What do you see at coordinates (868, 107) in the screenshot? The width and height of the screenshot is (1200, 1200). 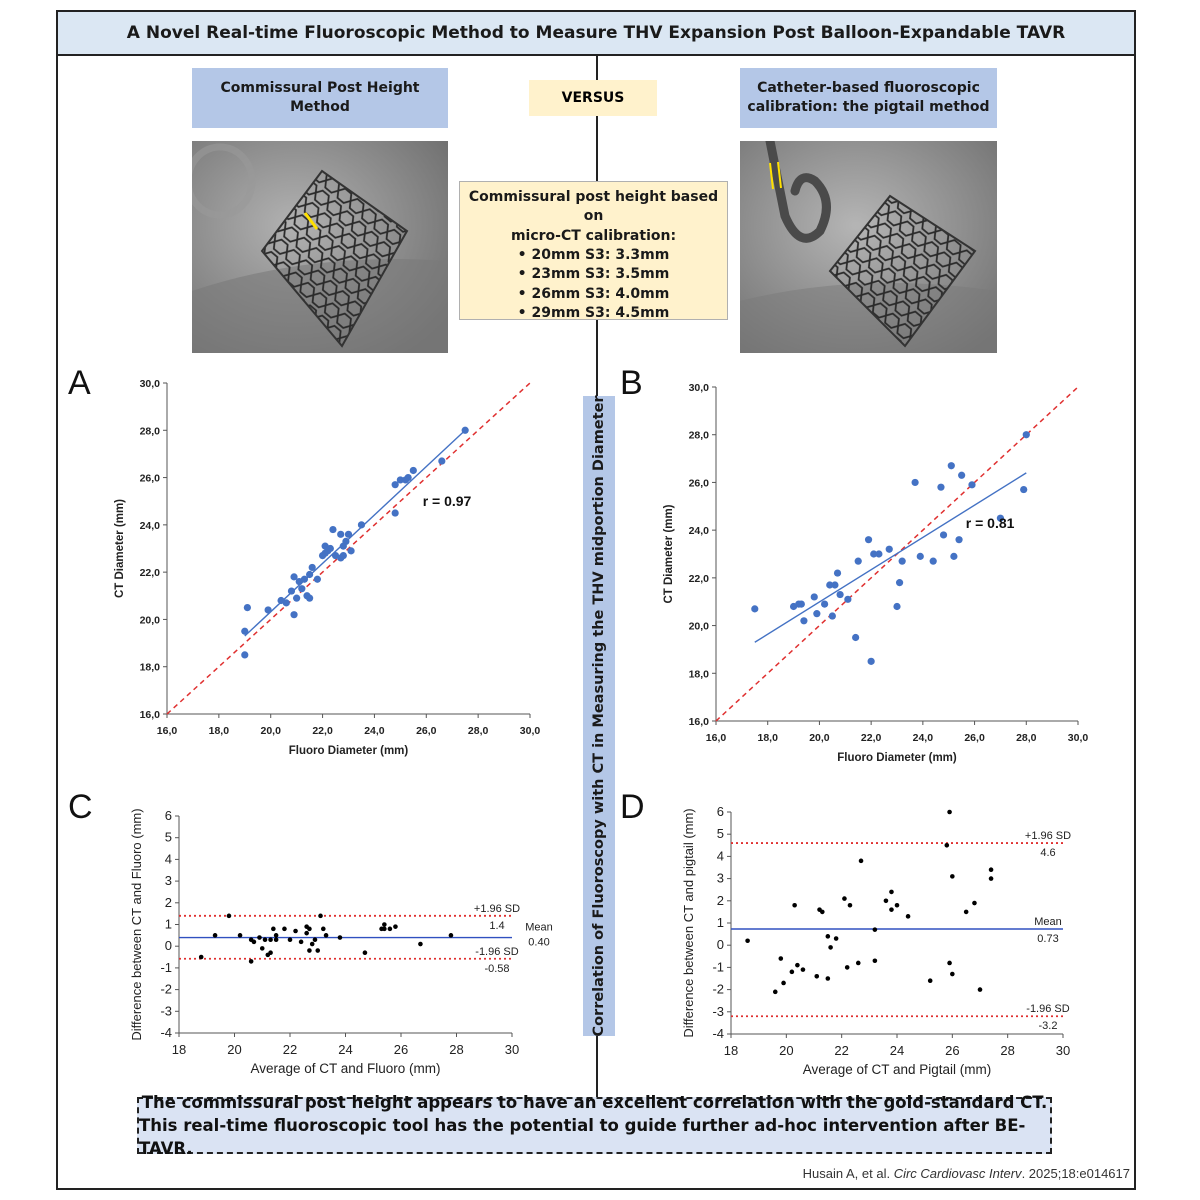 I see `right-method-line2: calibration: the pigtail method` at bounding box center [868, 107].